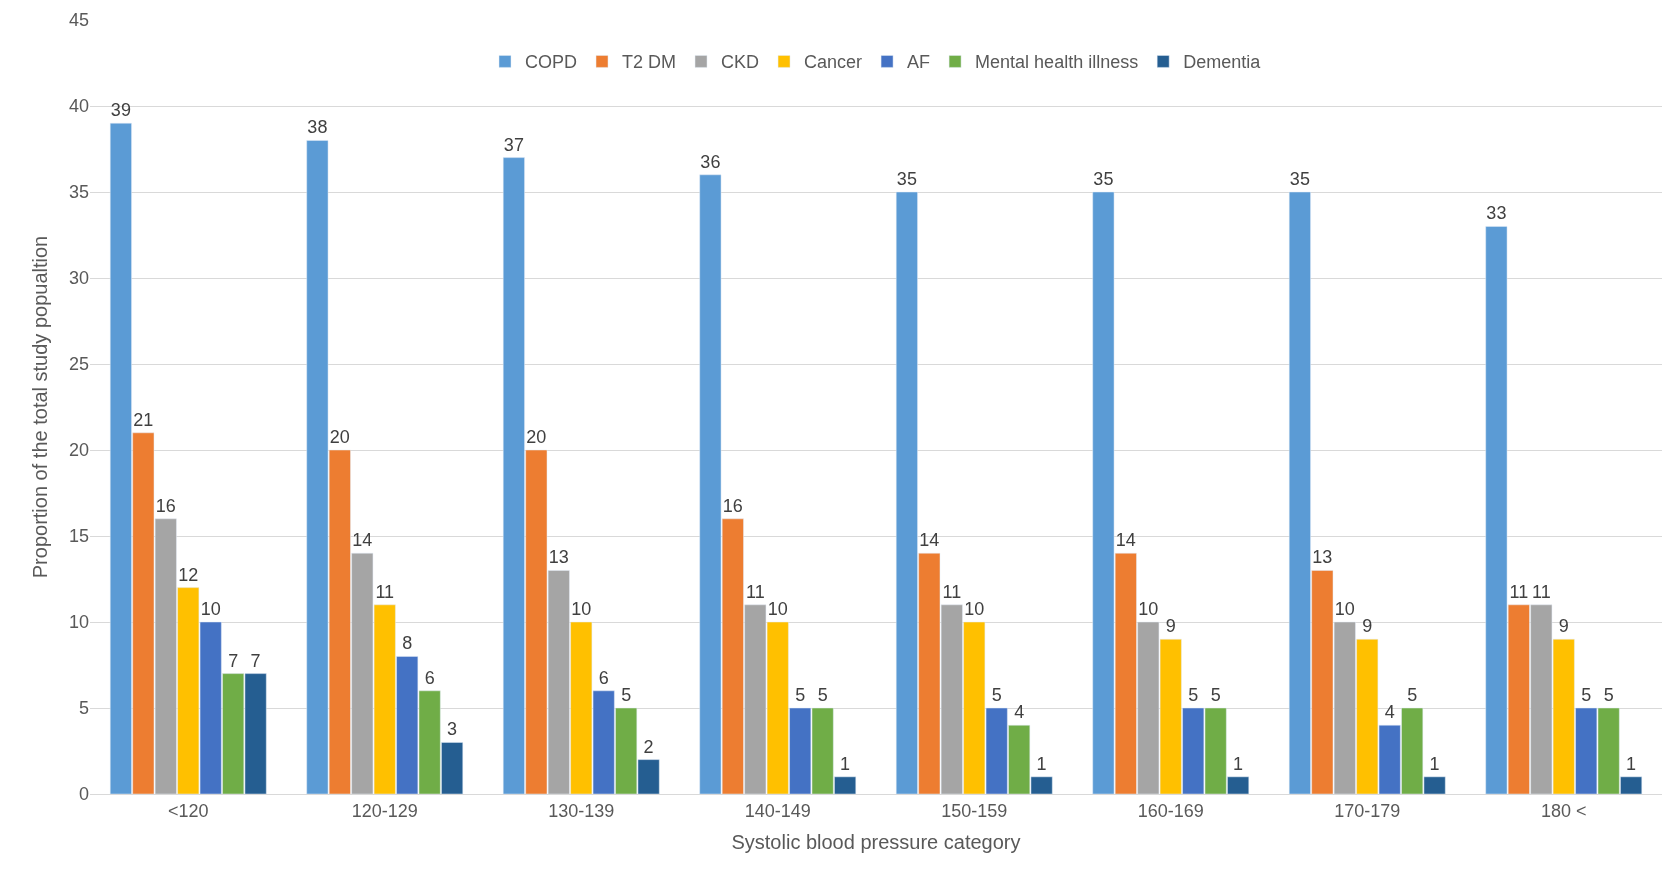 Image resolution: width=1672 pixels, height=874 pixels. I want to click on x-tick-label: 170-179, so click(1367, 810).